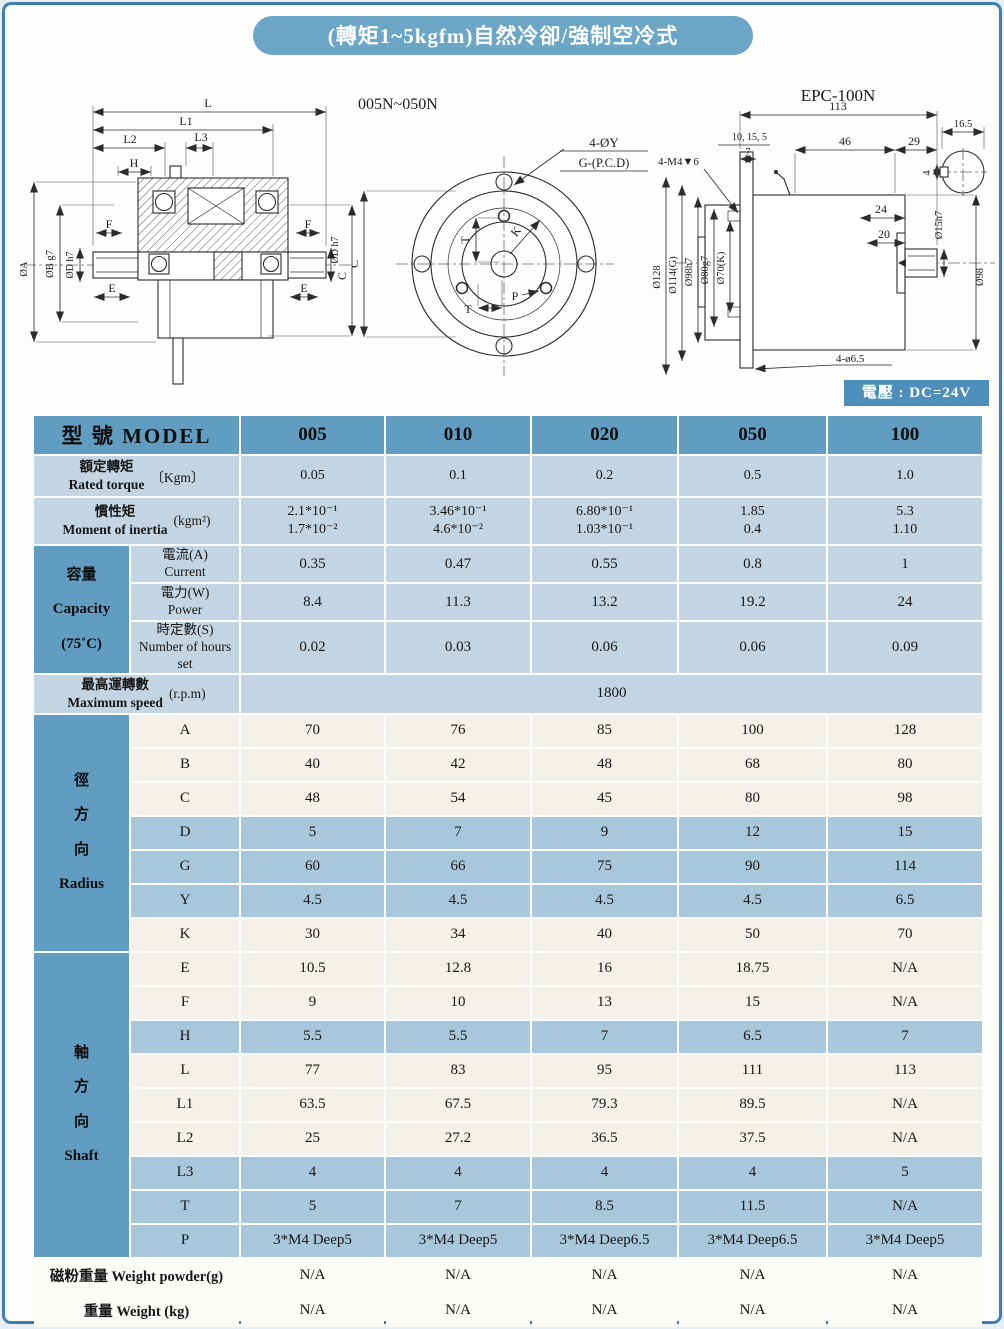 This screenshot has height=1329, width=1004. I want to click on spec-value: 114, so click(905, 866).